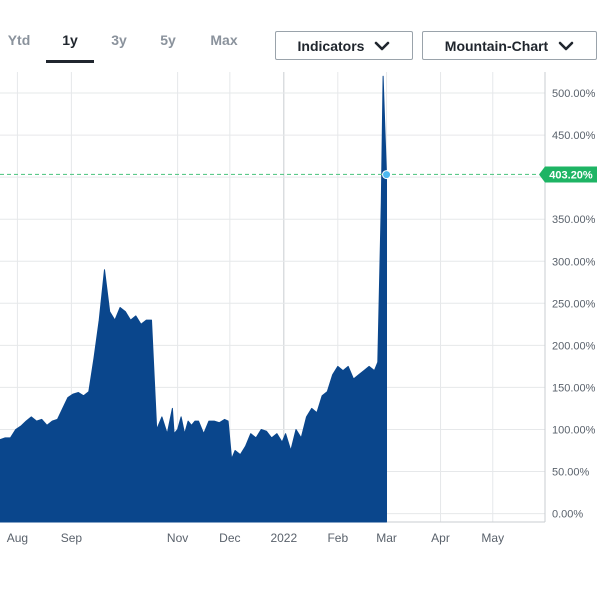  What do you see at coordinates (331, 45) in the screenshot?
I see `indicators-label: Indicators` at bounding box center [331, 45].